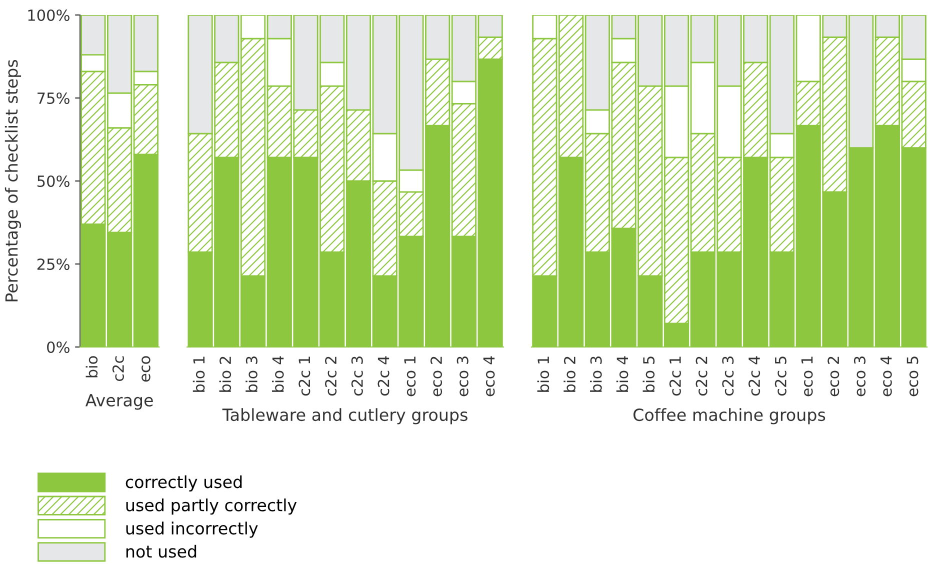 The image size is (930, 576). What do you see at coordinates (53, 264) in the screenshot?
I see `y-tick-label: 25%` at bounding box center [53, 264].